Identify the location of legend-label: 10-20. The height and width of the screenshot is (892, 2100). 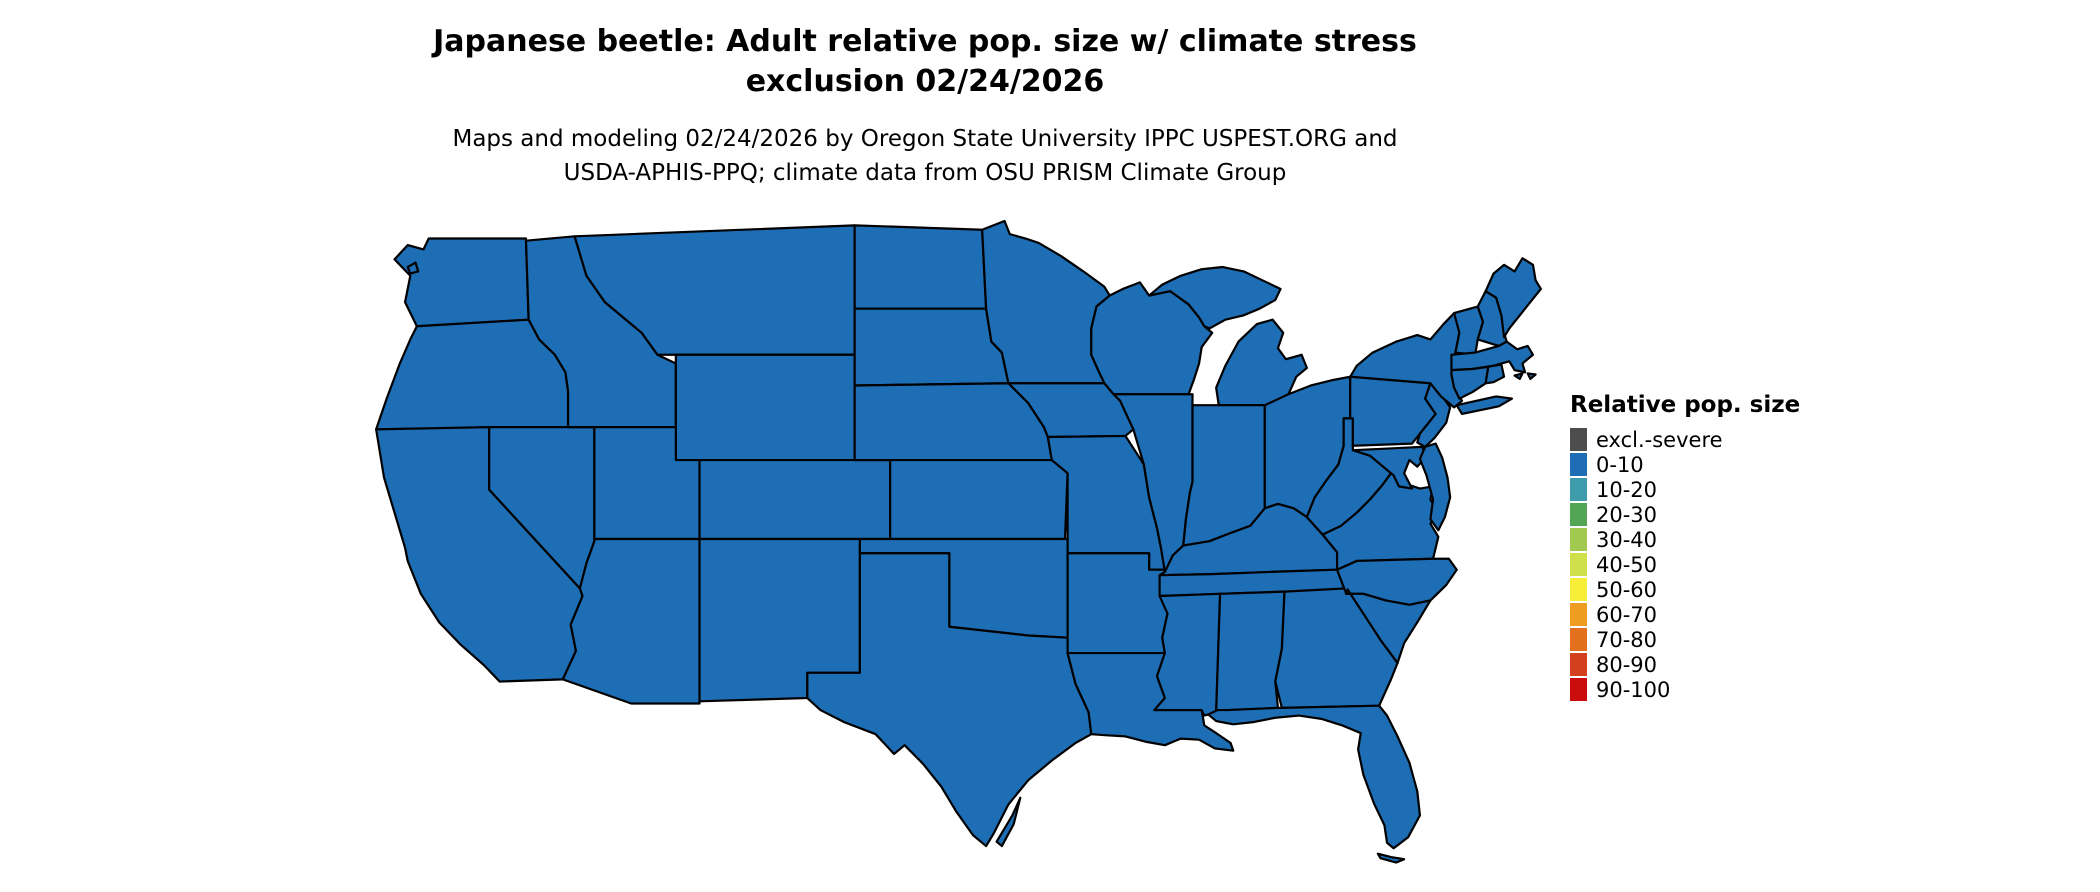
(1627, 489).